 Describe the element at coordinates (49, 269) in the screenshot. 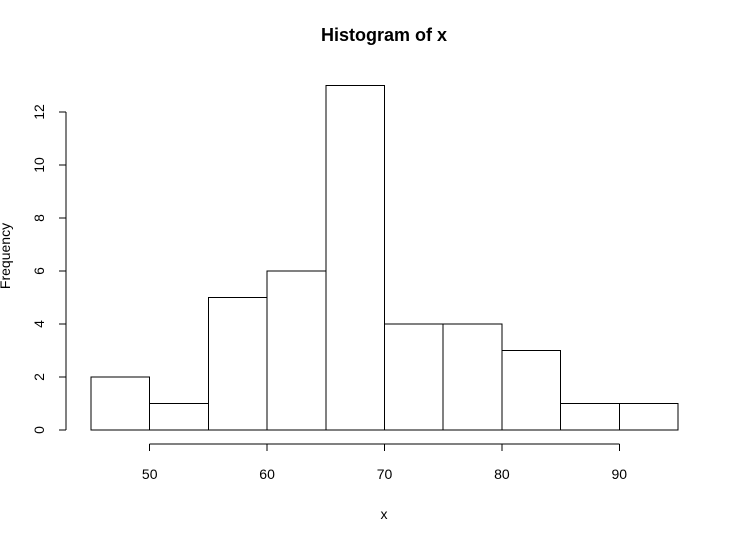

I see `y-axis: 0 2 4 6 8 10 12` at that location.